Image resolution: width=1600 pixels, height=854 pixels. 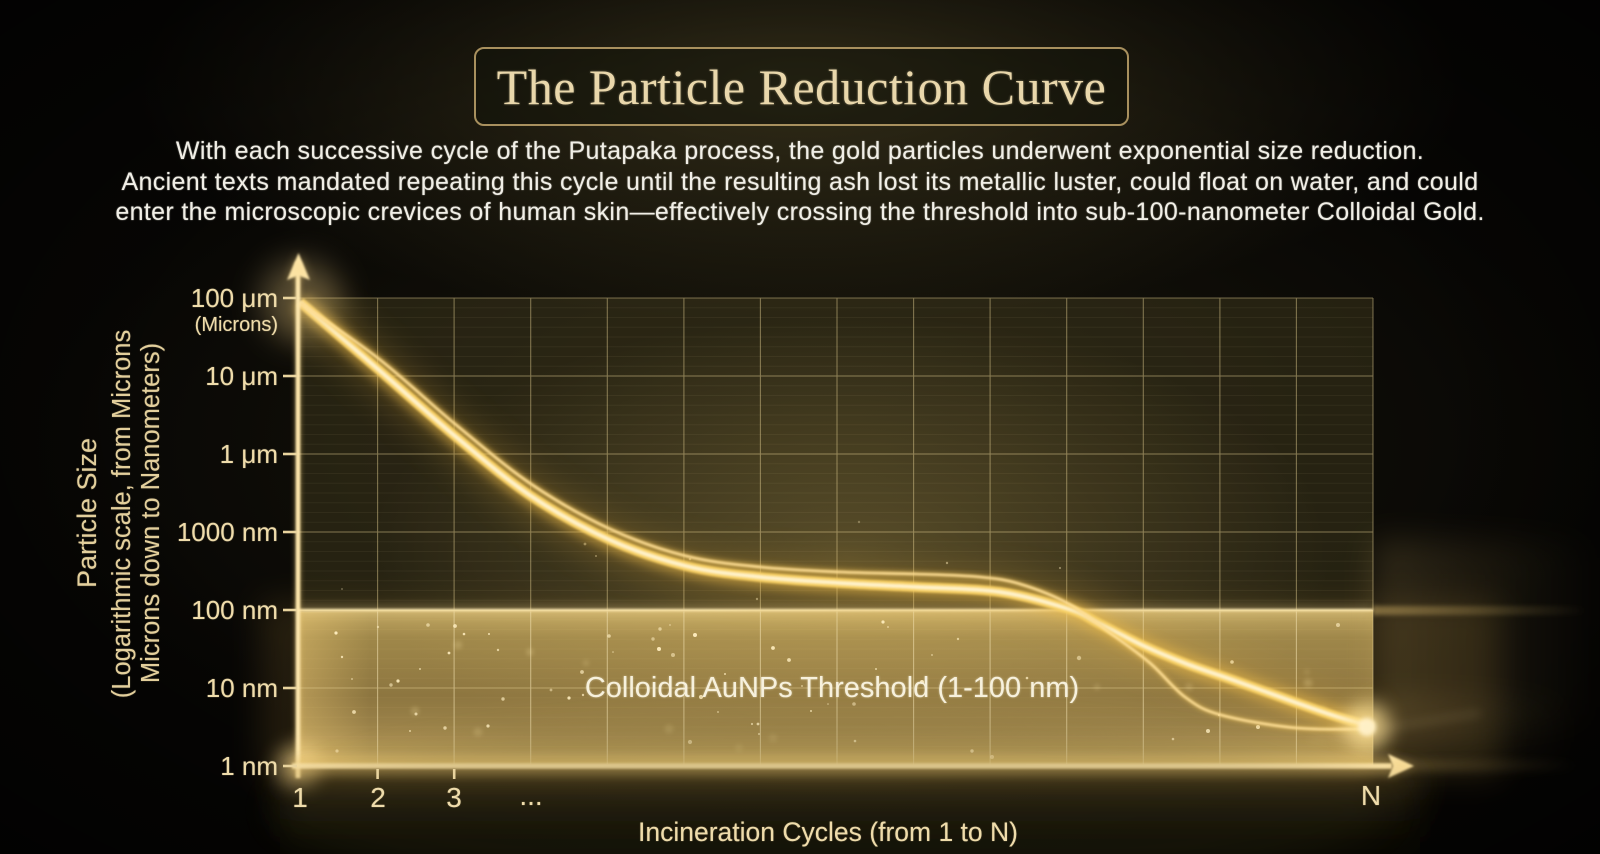 I want to click on svg-text: 10 μm, so click(x=241, y=376).